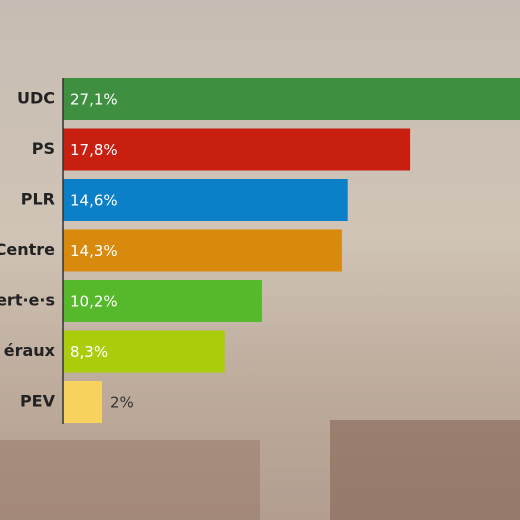 Image resolution: width=520 pixels, height=520 pixels. What do you see at coordinates (27, 300) in the screenshot?
I see `category-label: ert·e·s` at bounding box center [27, 300].